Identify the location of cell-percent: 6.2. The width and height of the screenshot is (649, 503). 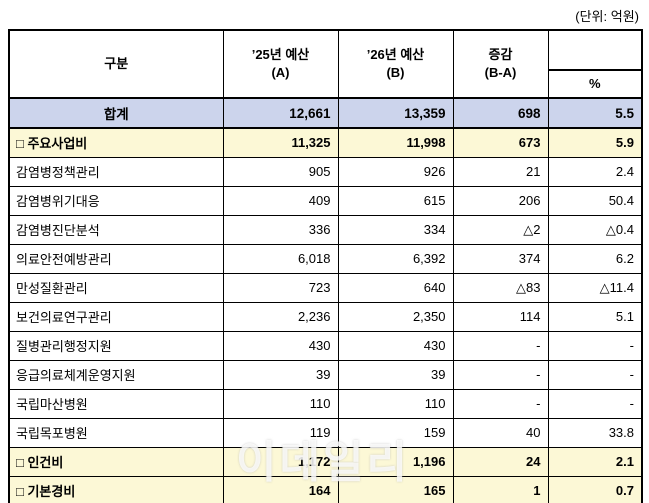
(595, 258).